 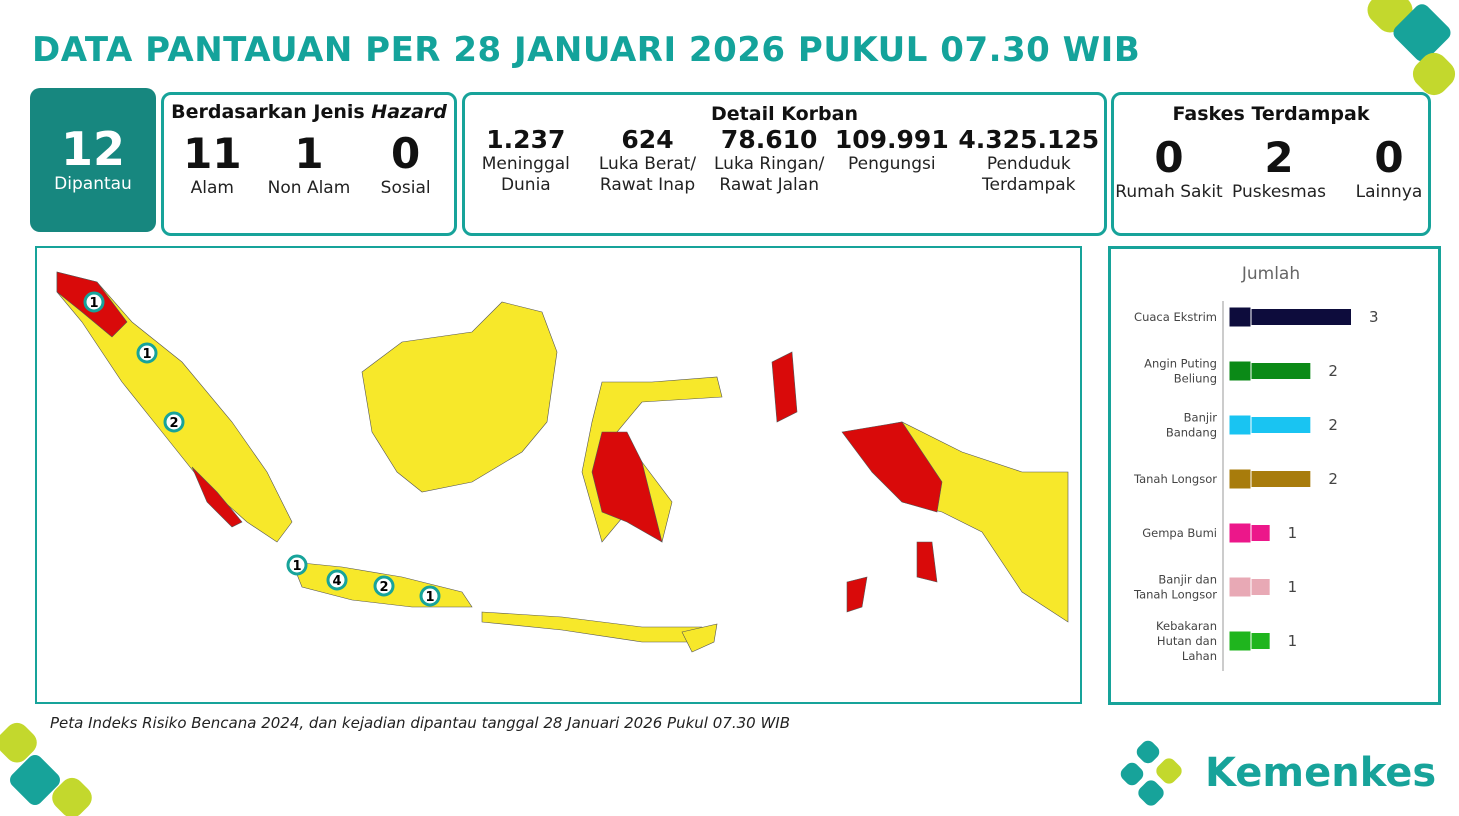 I want to click on panel-title: Berdasarkan Jenis Hazard, so click(x=309, y=112).